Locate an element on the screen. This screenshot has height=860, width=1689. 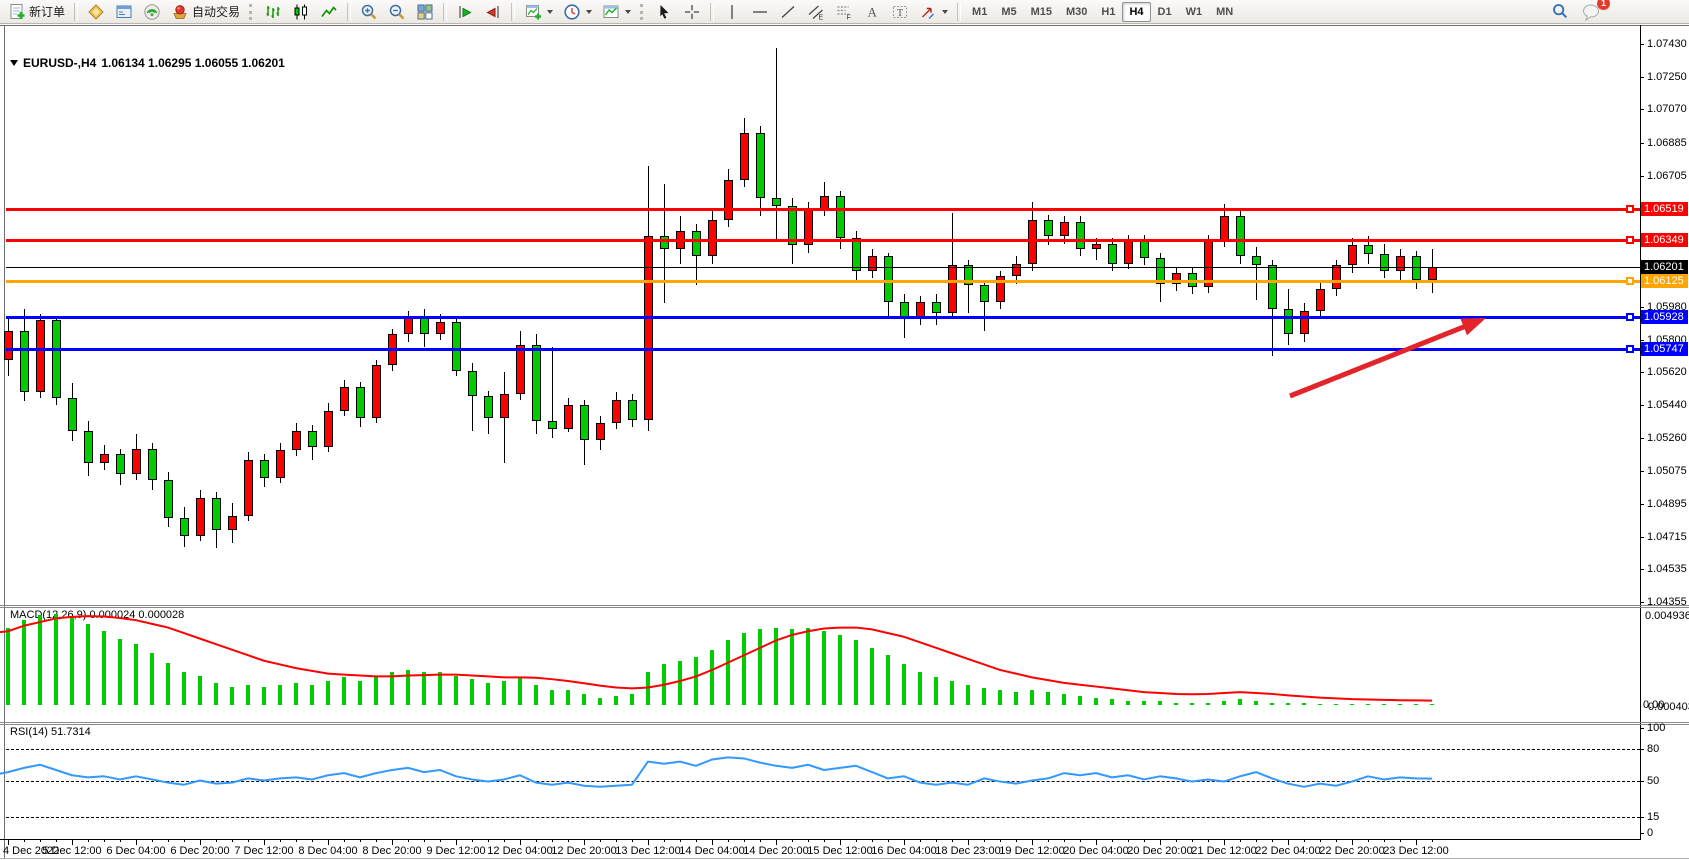
indicators-button is located at coordinates (616, 11).